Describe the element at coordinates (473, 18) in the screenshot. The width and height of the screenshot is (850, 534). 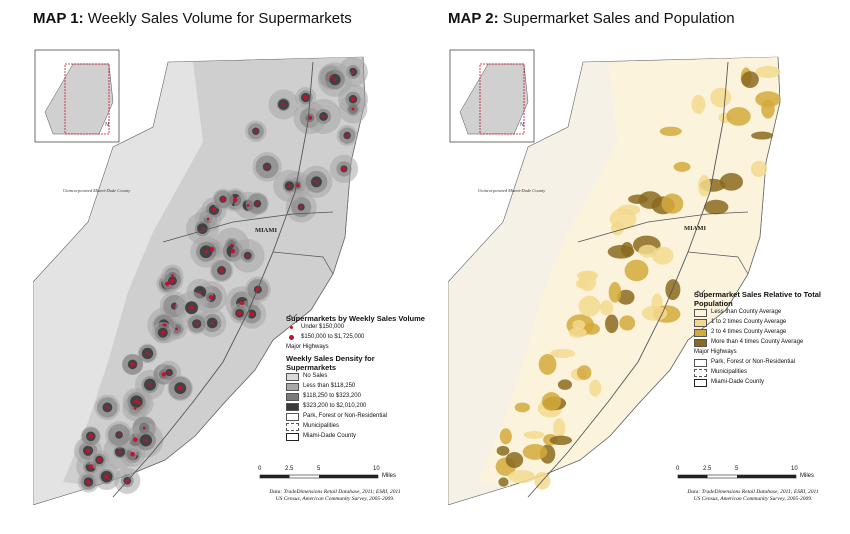
I see `map2-title-prefix: MAP 2:` at that location.